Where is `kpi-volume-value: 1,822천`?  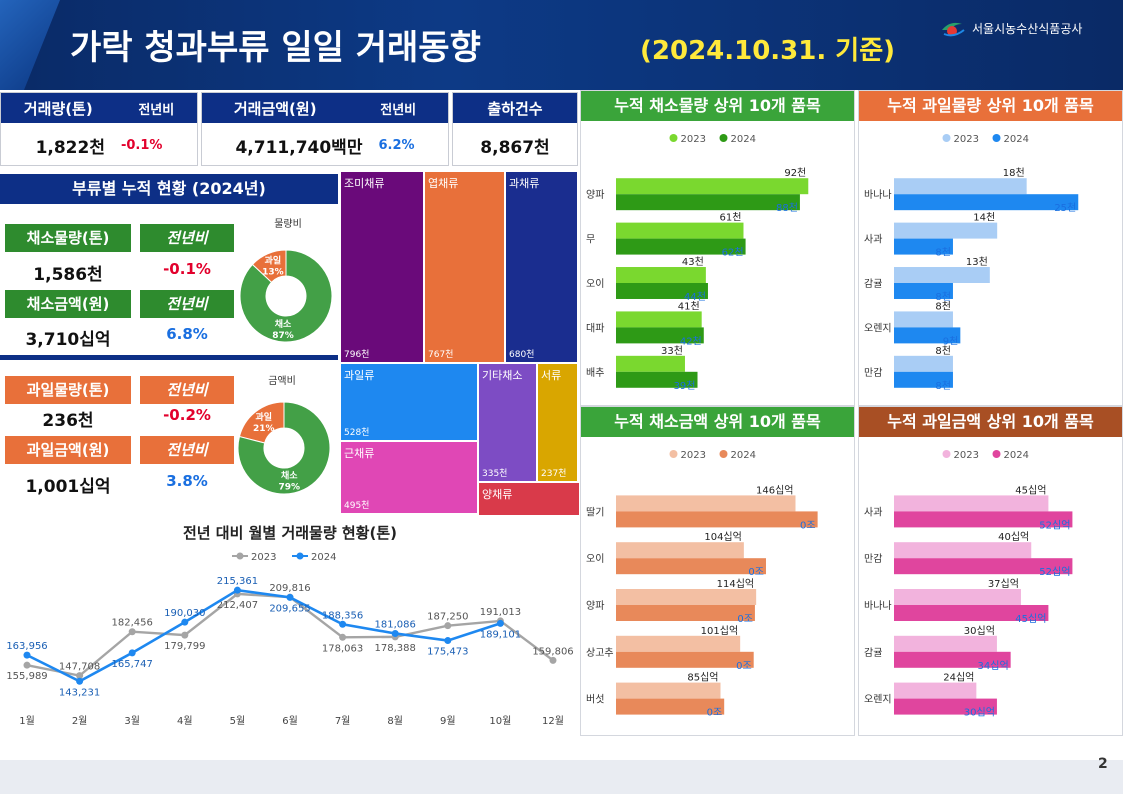 kpi-volume-value: 1,822천 is located at coordinates (70, 147).